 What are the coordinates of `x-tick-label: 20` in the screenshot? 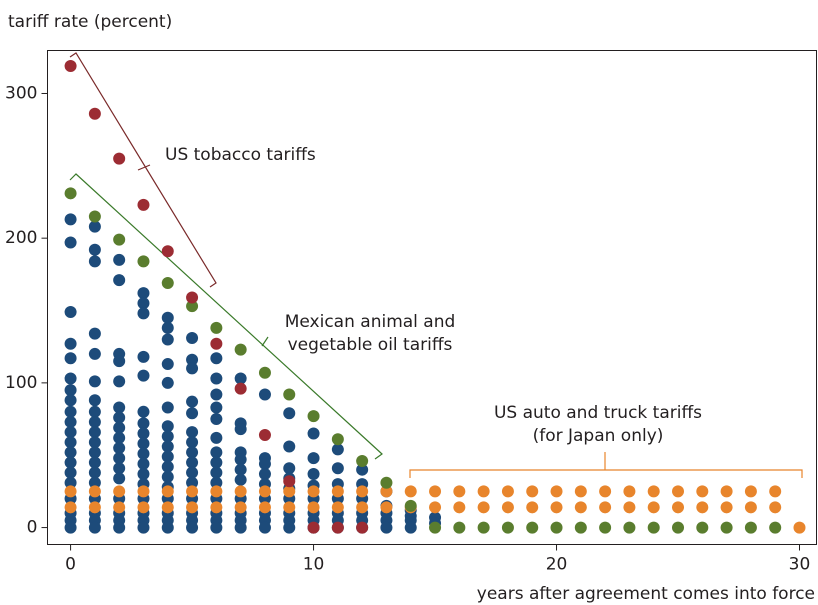 It's located at (557, 565).